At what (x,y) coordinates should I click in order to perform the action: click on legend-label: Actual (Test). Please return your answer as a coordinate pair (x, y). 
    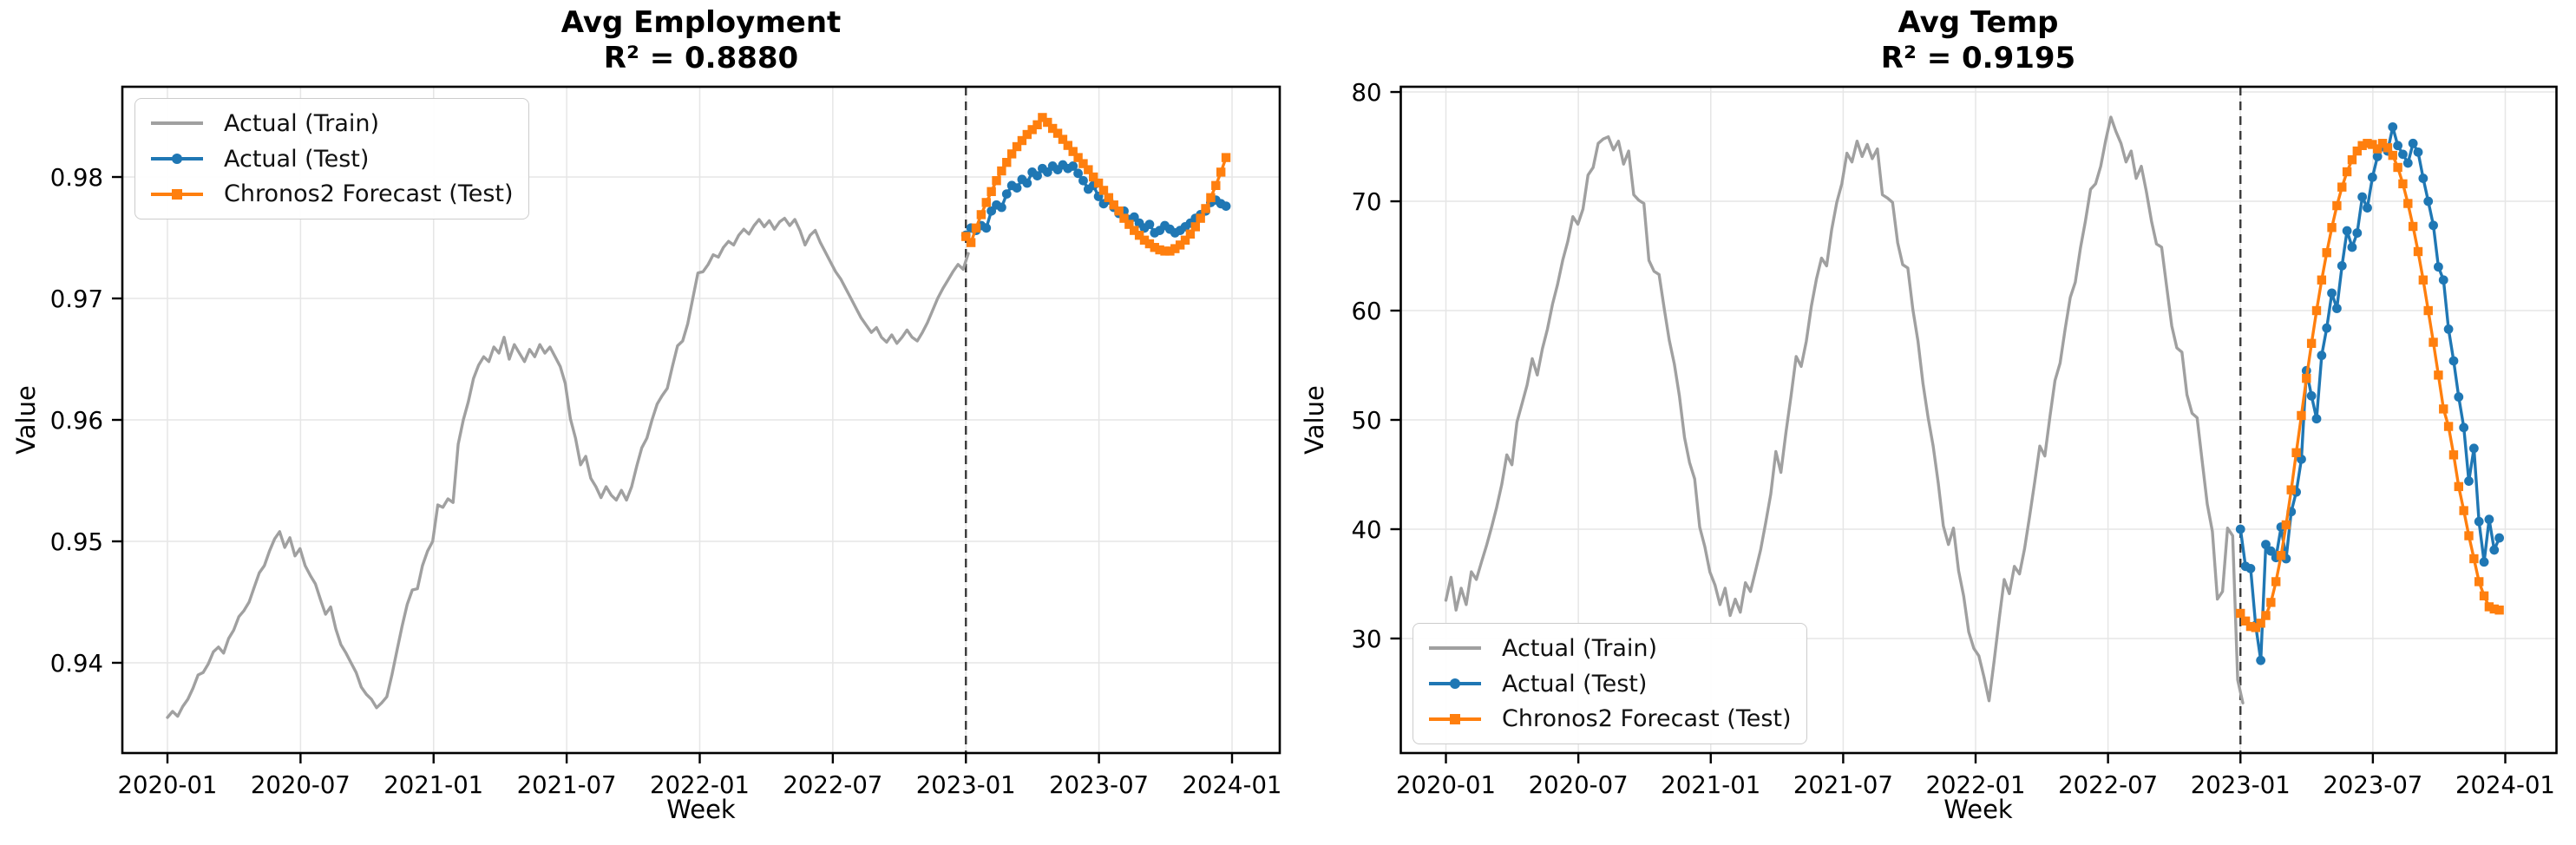
    Looking at the image, I should click on (1575, 684).